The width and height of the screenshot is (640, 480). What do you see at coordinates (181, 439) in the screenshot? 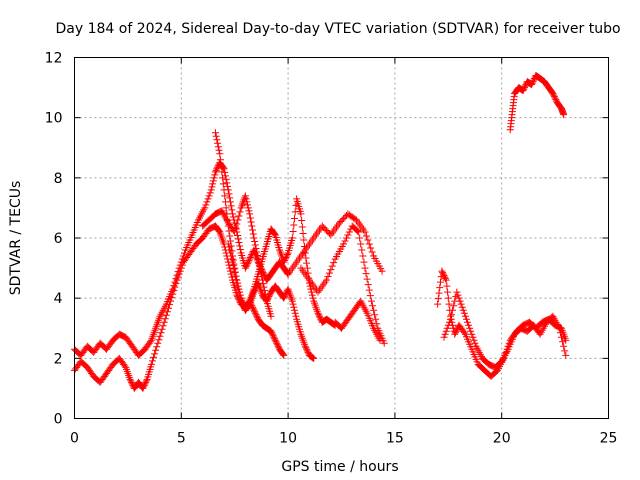
I see `x-tick-label: 5` at bounding box center [181, 439].